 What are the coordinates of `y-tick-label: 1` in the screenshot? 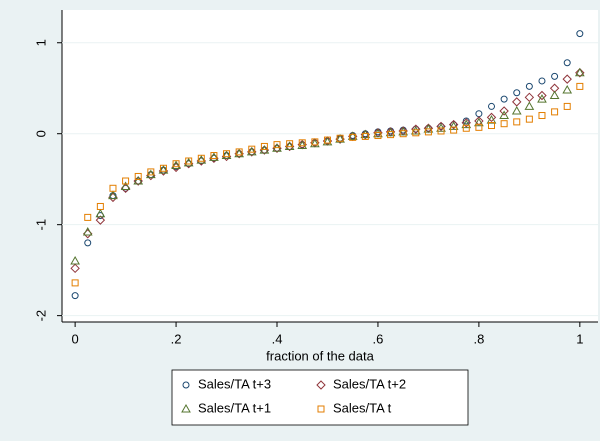 It's located at (40, 42).